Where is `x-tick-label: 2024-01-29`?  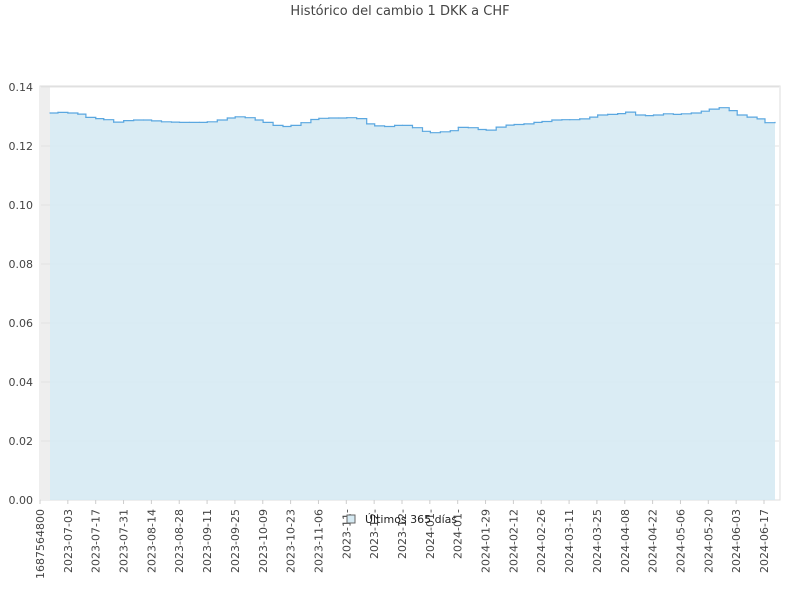
x-tick-label: 2024-01-29 is located at coordinates (486, 541).